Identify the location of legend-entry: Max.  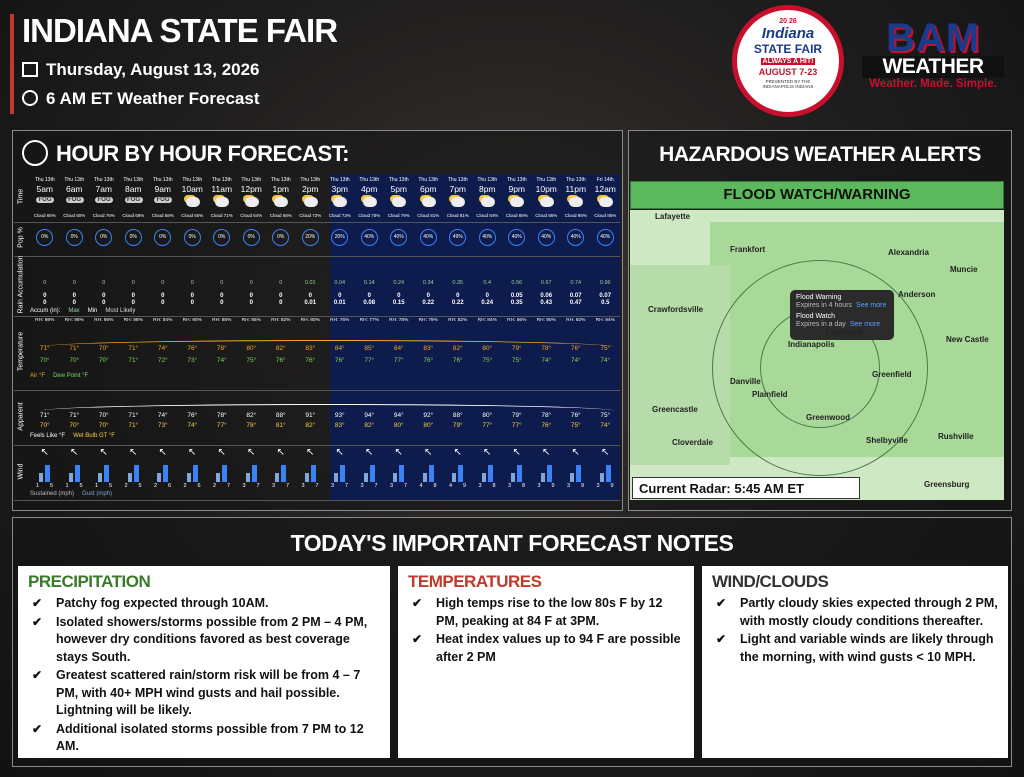
(74, 311).